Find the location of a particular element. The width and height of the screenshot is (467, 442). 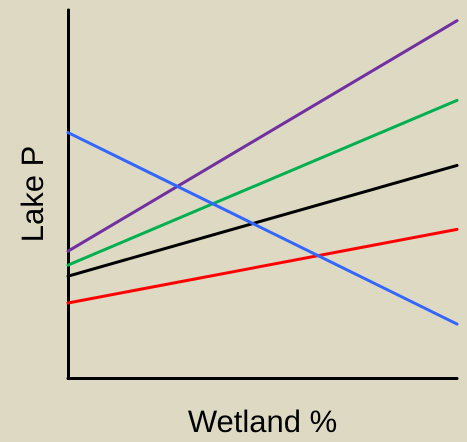

x-axis-title: Wetland % is located at coordinates (263, 421).